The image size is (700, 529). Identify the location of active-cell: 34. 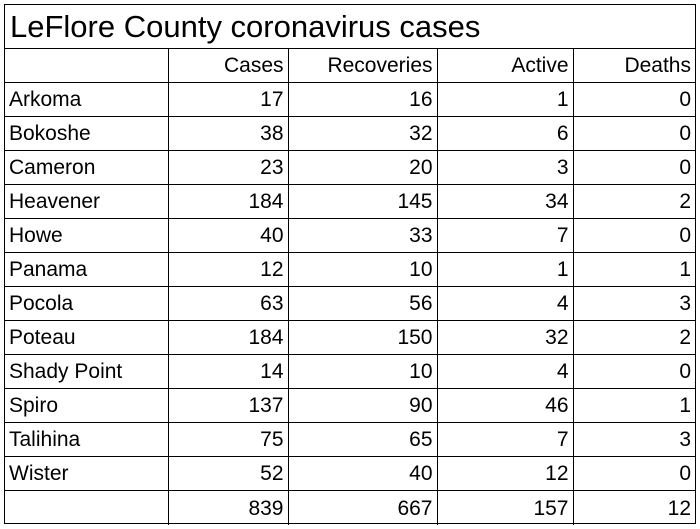
(504, 202).